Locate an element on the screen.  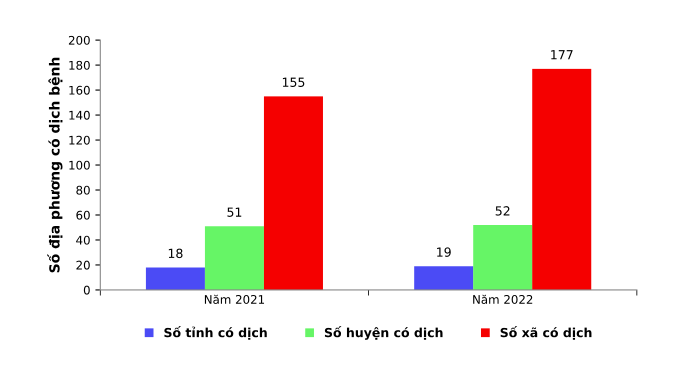
y-tick-label: 160 is located at coordinates (79, 90).